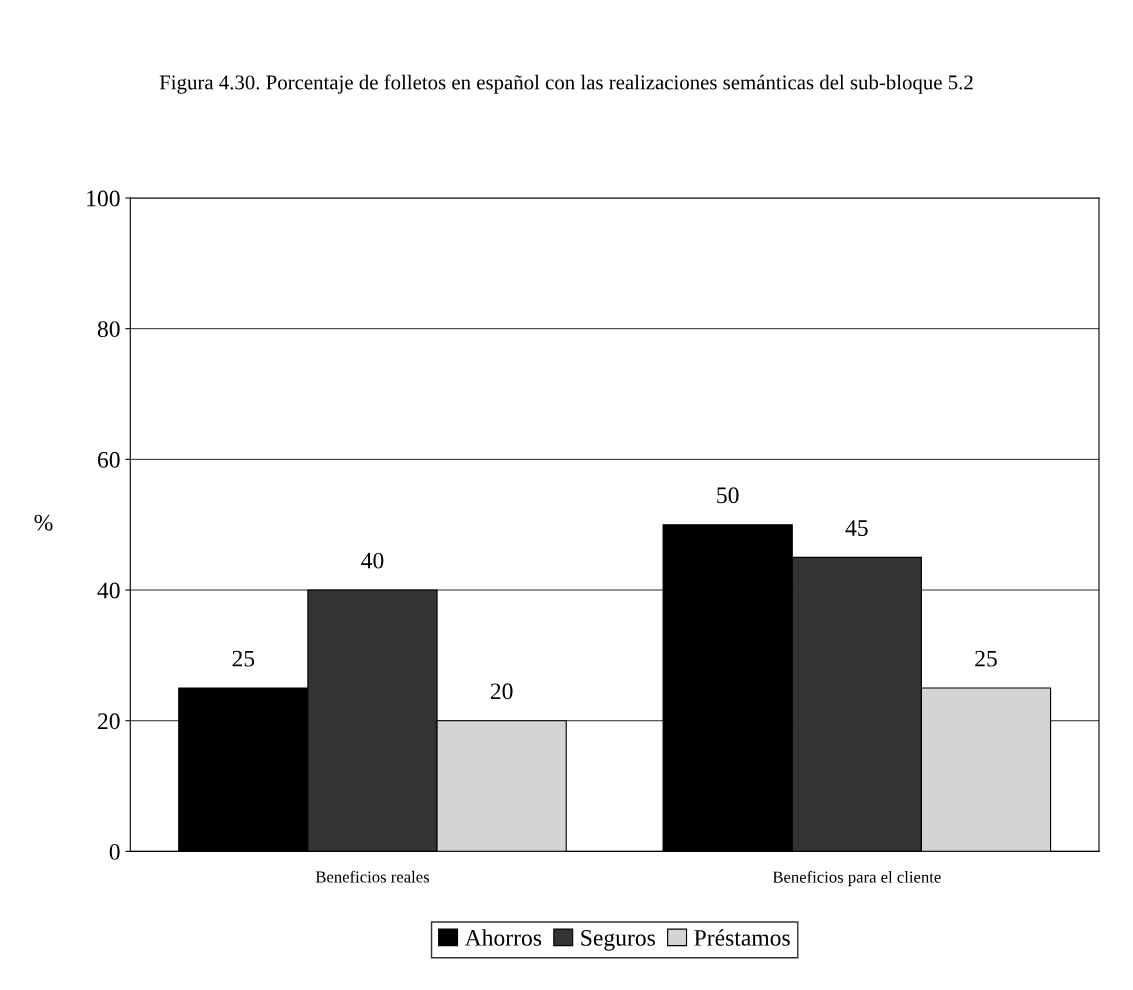 Image resolution: width=1133 pixels, height=990 pixels. Describe the element at coordinates (108, 590) in the screenshot. I see `y-tick-label: 40` at that location.